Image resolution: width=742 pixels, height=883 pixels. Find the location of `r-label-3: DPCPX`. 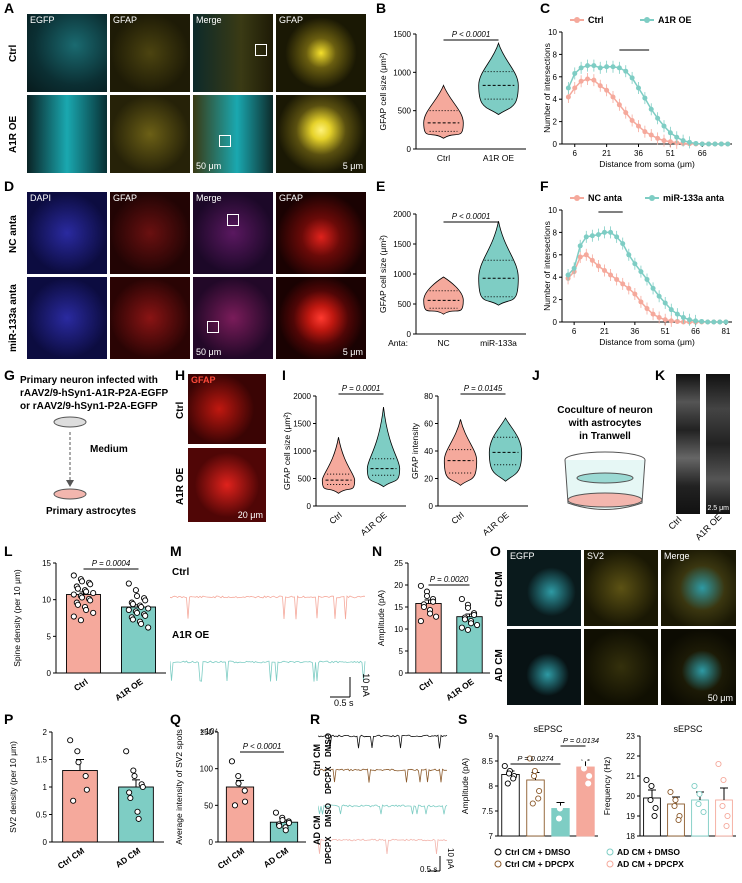

r-label-3: DPCPX is located at coordinates (328, 850).